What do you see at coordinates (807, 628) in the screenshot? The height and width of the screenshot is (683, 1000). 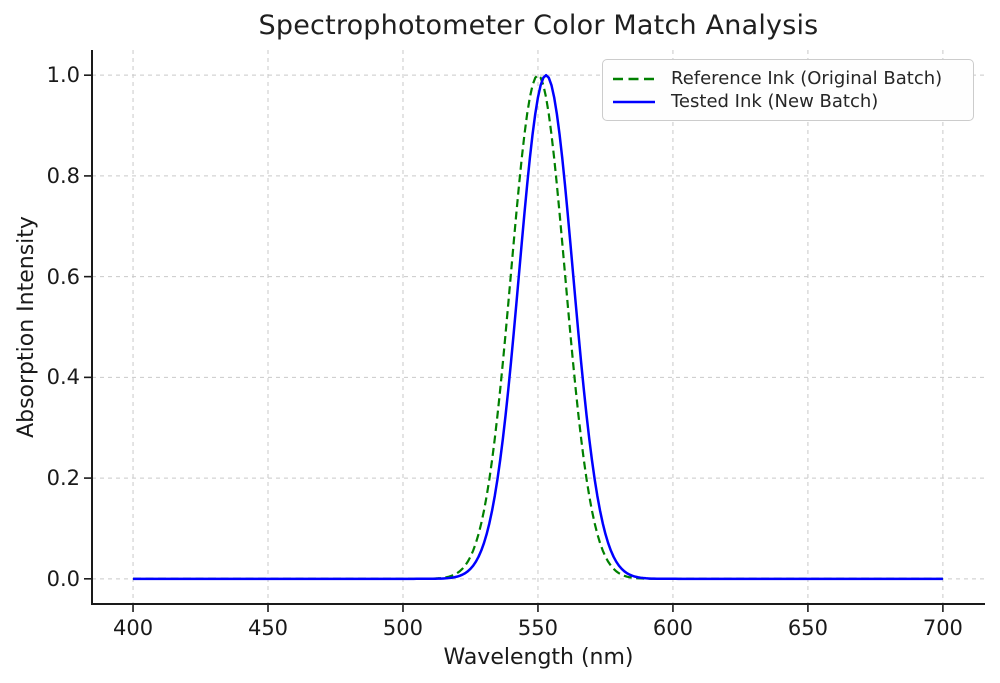 I see `x-tick-label: 650` at bounding box center [807, 628].